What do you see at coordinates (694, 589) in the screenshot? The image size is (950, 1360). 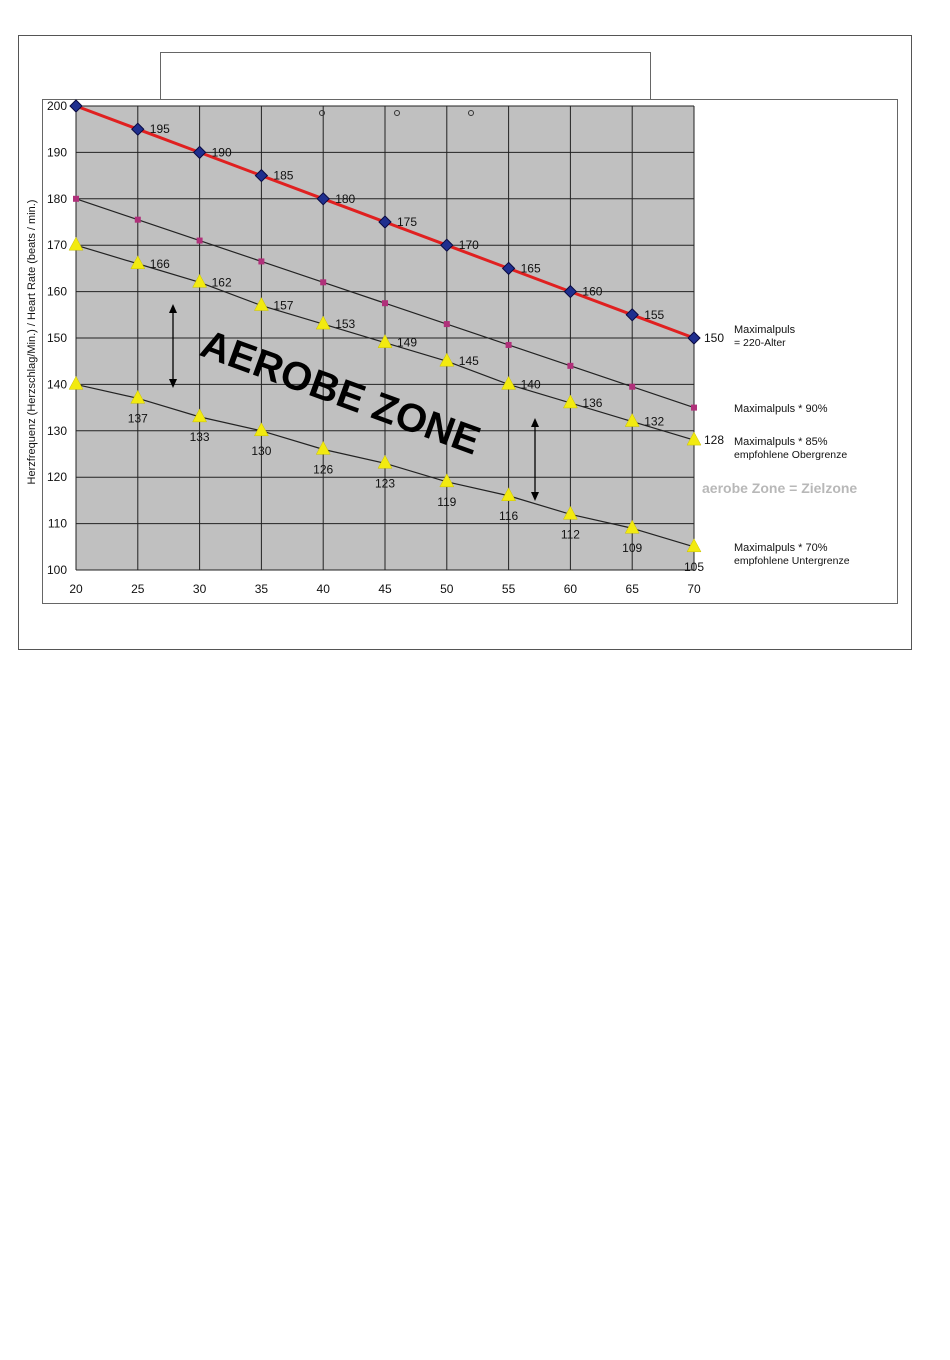 I see `x-tick-label: 70` at bounding box center [694, 589].